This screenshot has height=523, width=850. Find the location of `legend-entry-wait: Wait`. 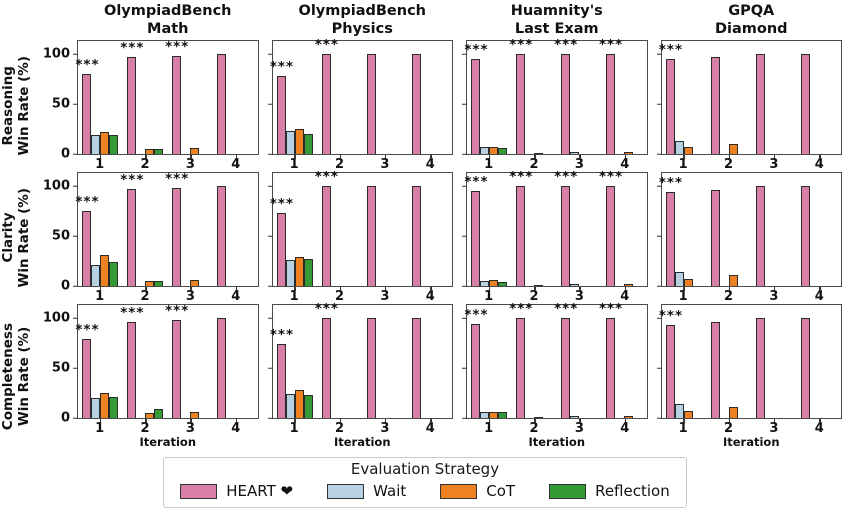

legend-entry-wait: Wait is located at coordinates (366, 491).